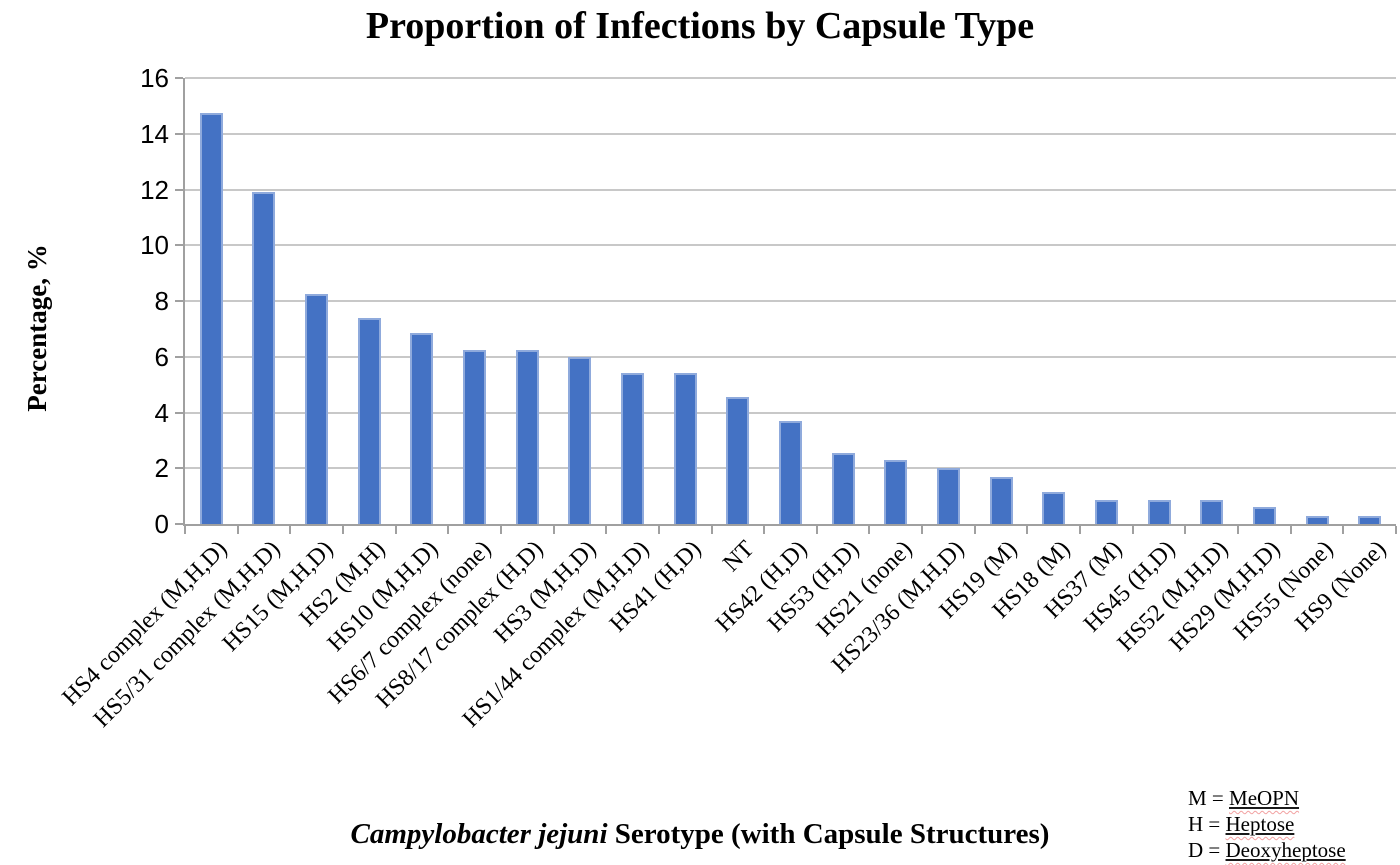 The height and width of the screenshot is (865, 1400). I want to click on capsule-structure-legend: M = MeOPN H = Heptose D = Deoxyheptose, so click(1267, 824).